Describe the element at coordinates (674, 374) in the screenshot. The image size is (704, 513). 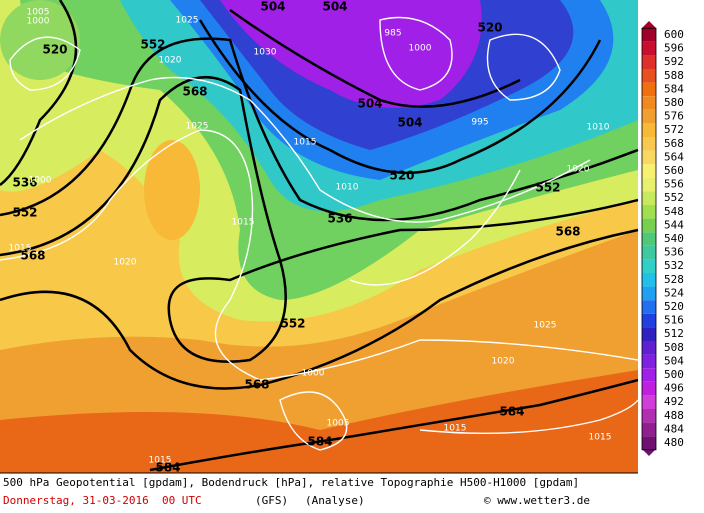
I see `colorbar-label: 500` at that location.